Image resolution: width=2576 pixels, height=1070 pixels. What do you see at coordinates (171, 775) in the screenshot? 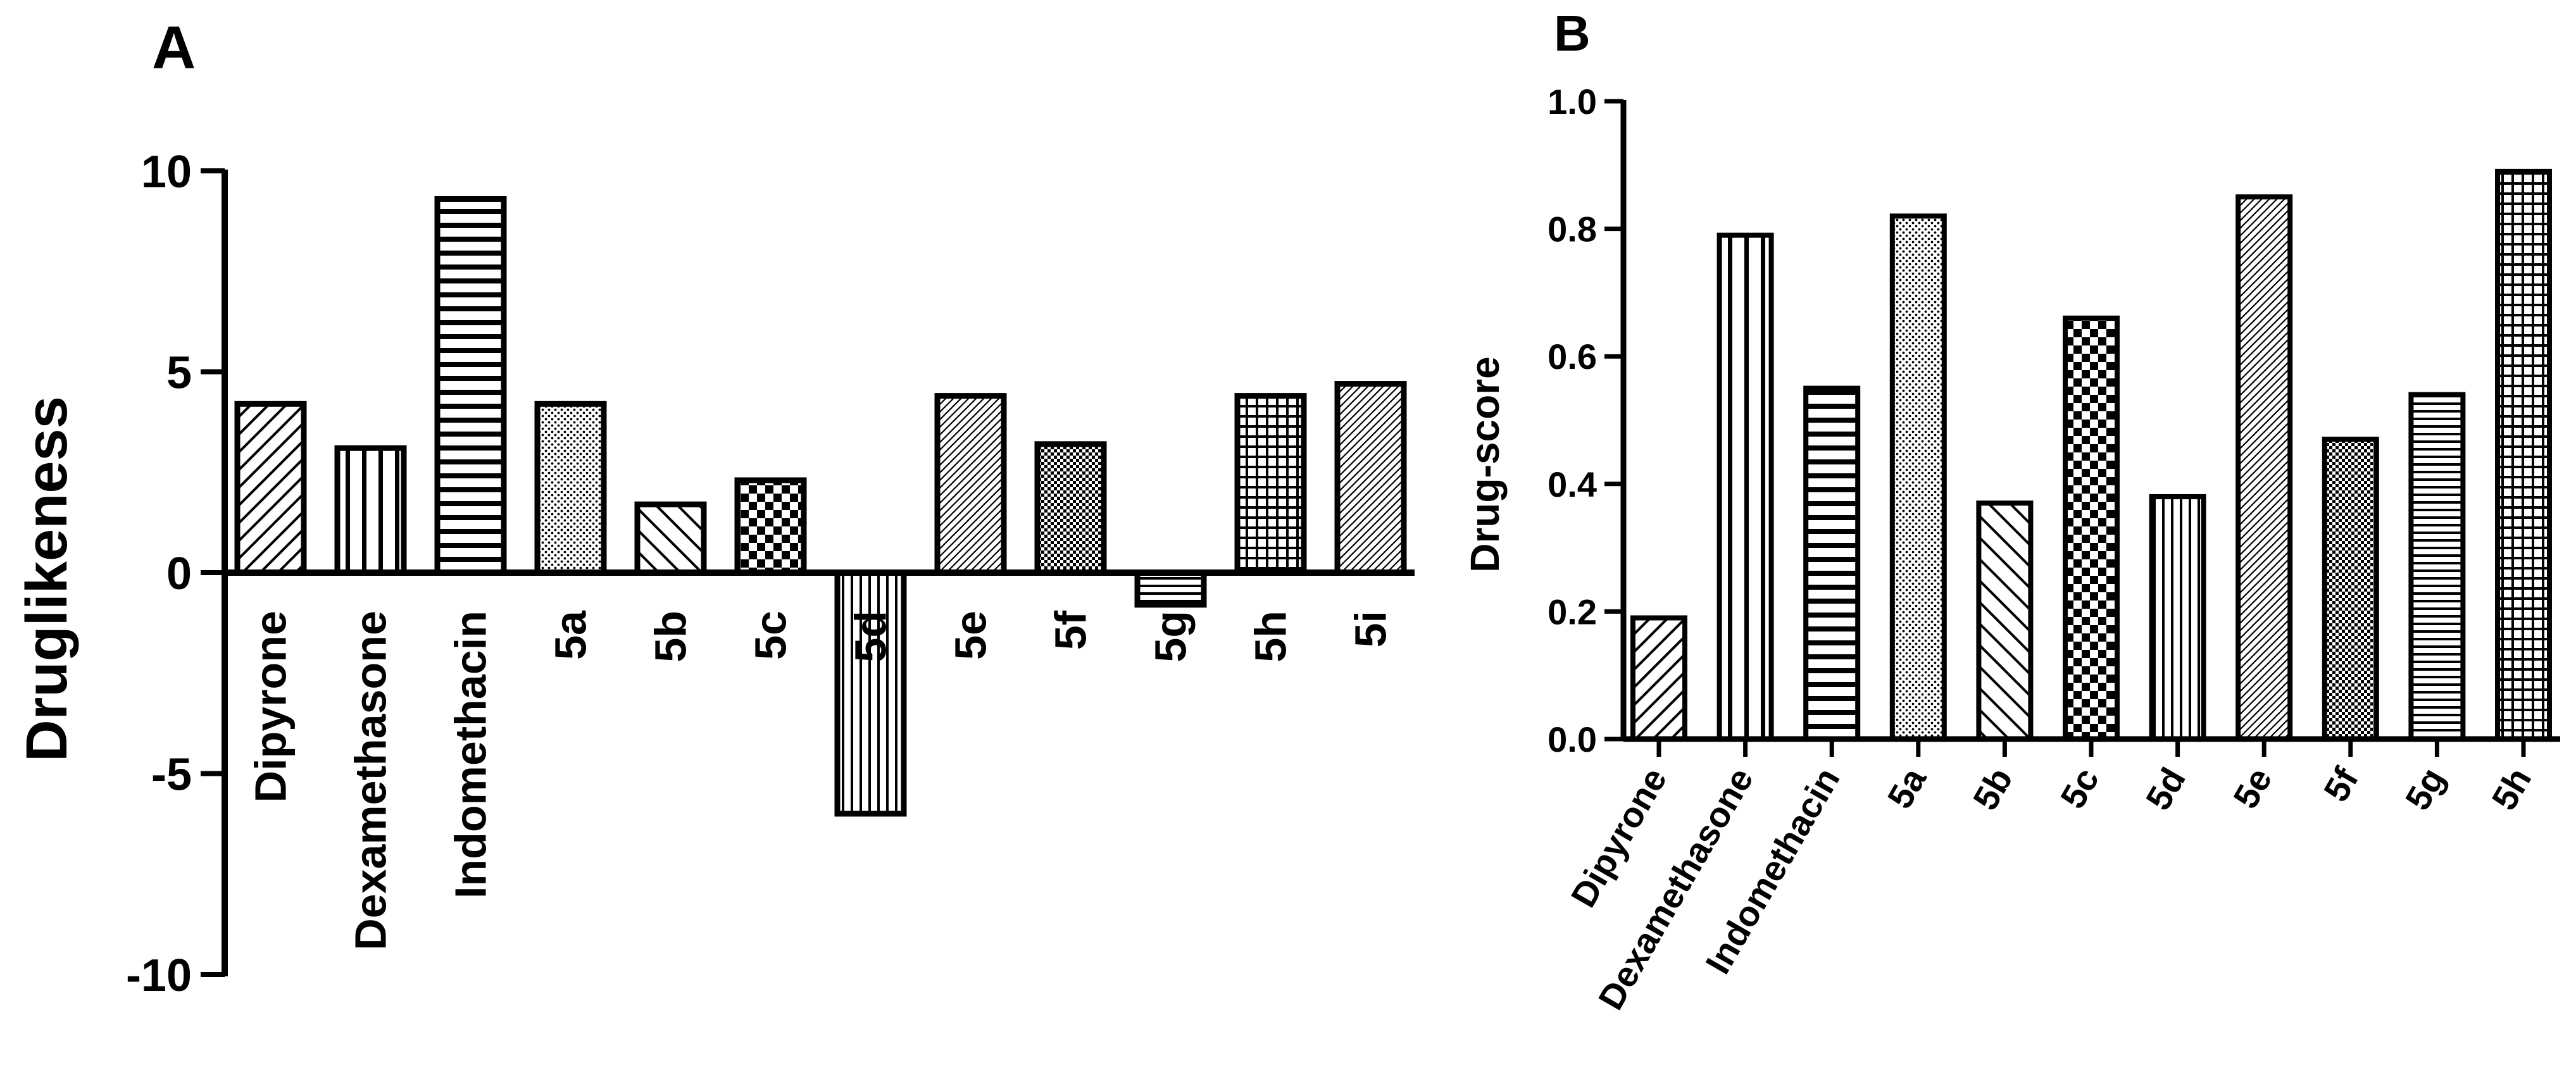
I see `y-tick-label: -5` at bounding box center [171, 775].